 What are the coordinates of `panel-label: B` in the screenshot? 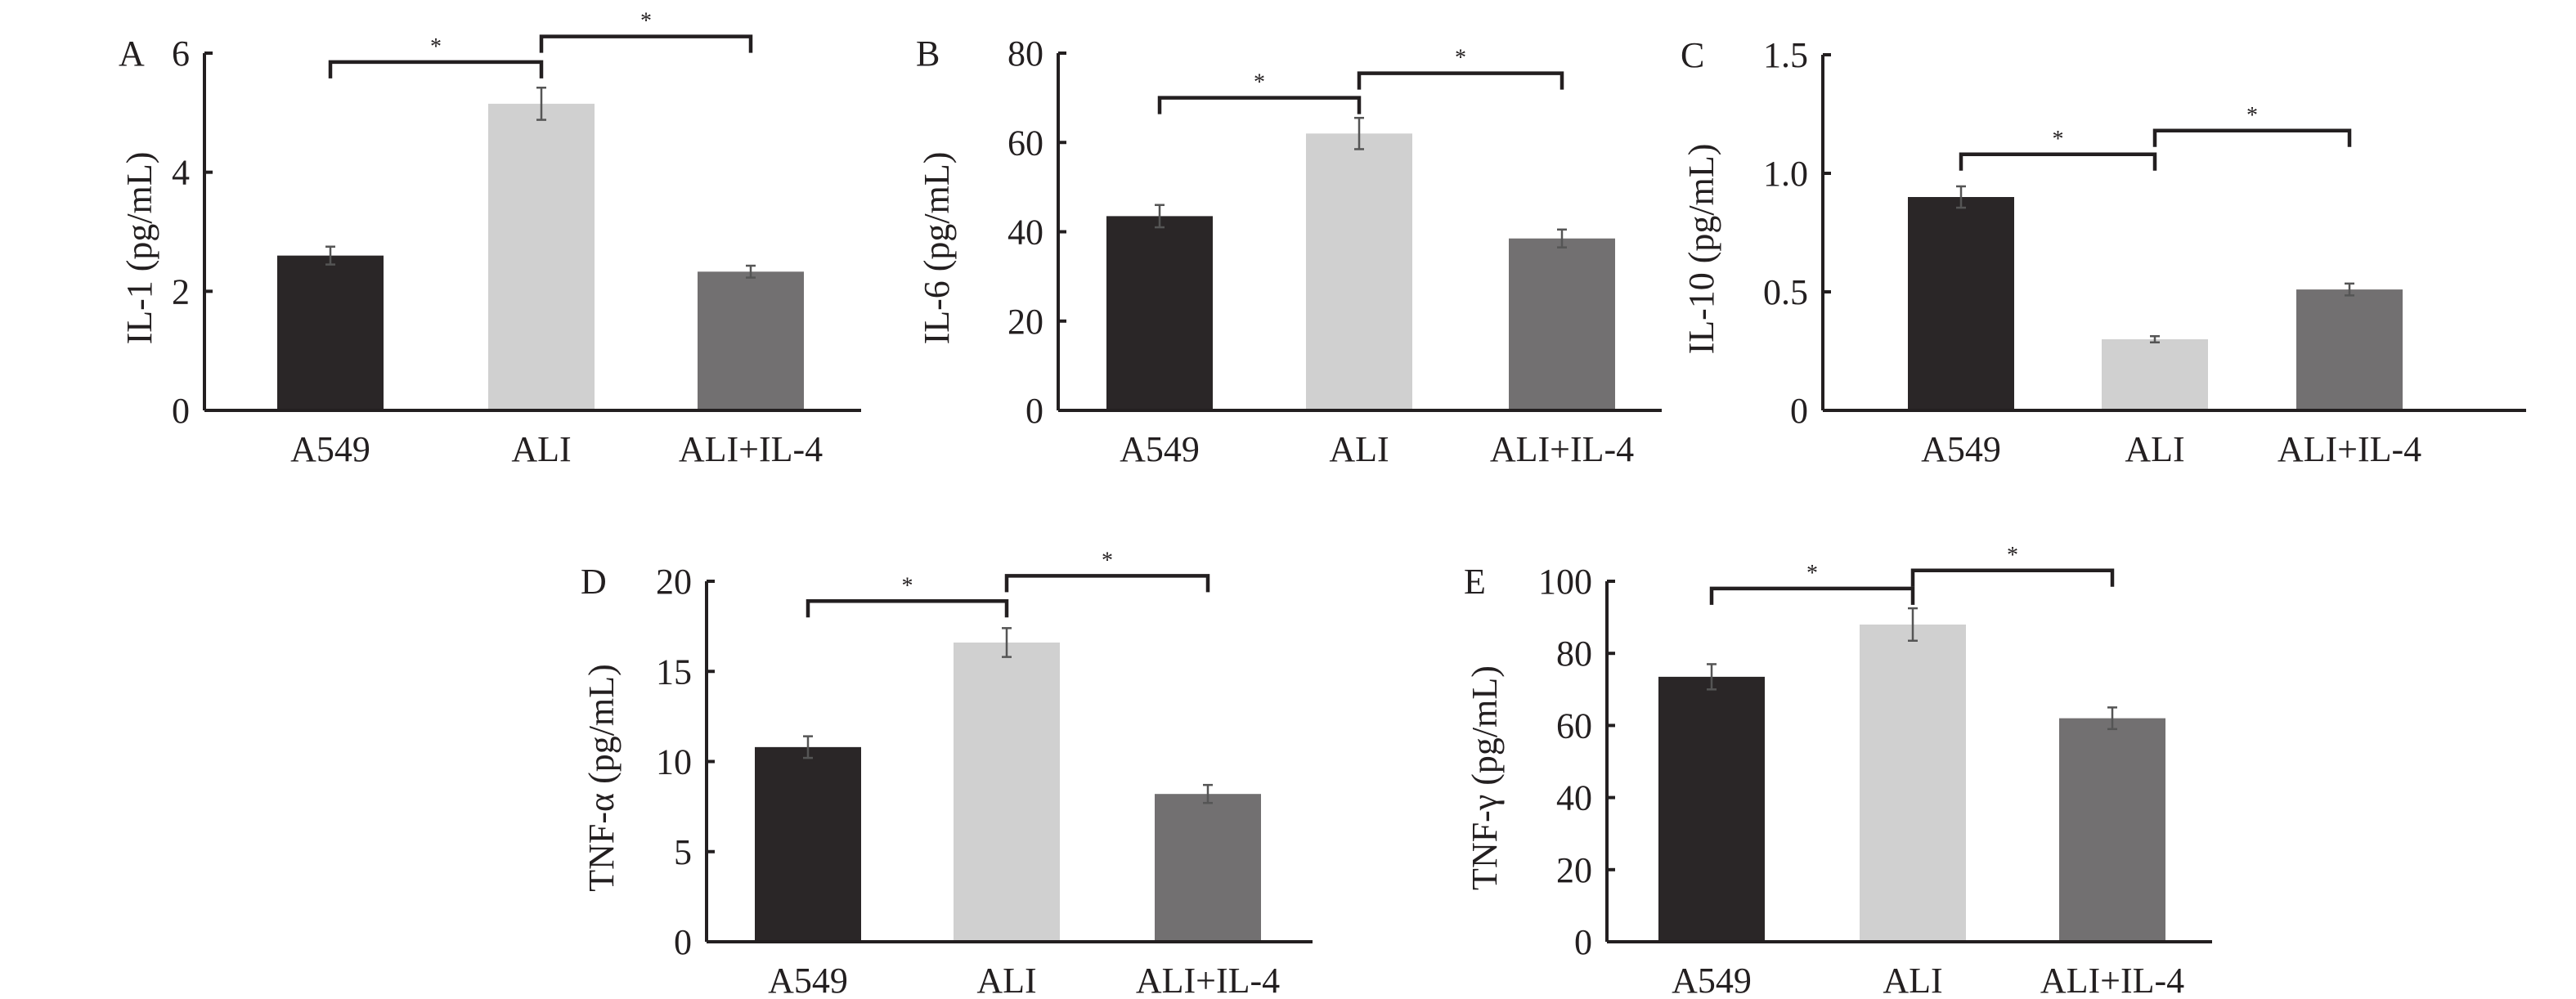 It's located at (928, 54).